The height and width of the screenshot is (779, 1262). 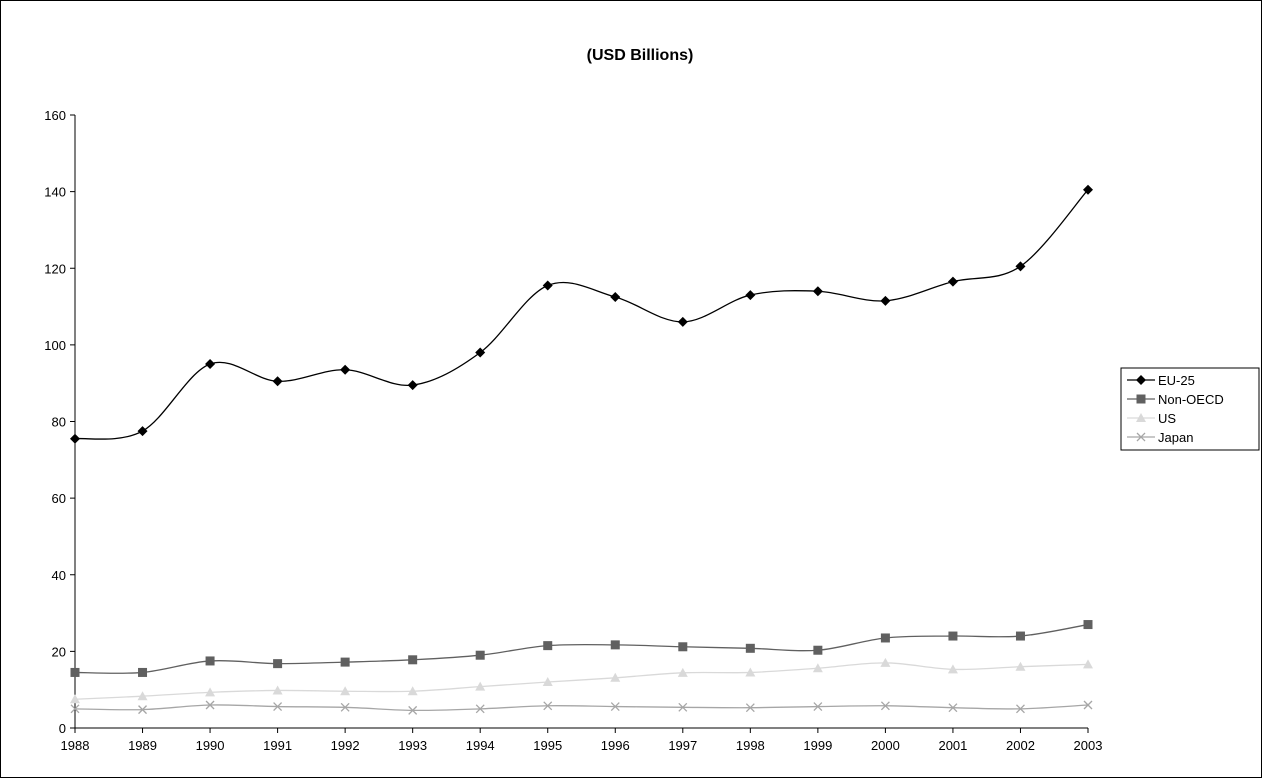 What do you see at coordinates (615, 745) in the screenshot?
I see `x-tick-label: 1996` at bounding box center [615, 745].